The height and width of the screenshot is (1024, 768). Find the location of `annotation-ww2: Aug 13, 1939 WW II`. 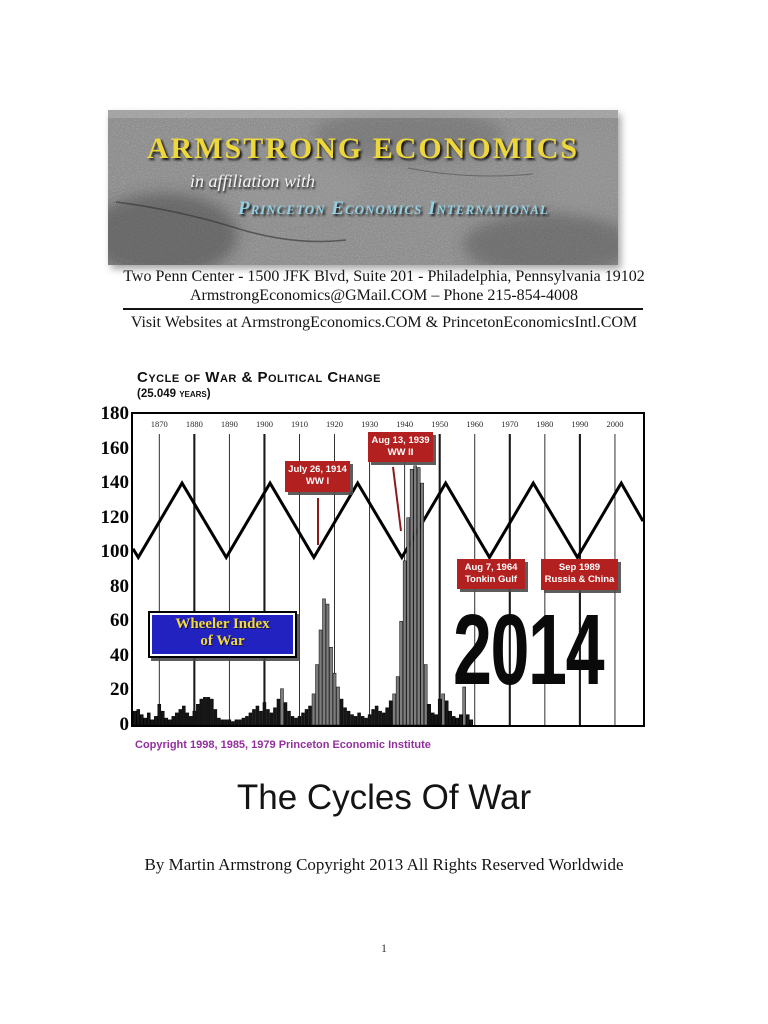

annotation-ww2: Aug 13, 1939 WW II is located at coordinates (400, 447).